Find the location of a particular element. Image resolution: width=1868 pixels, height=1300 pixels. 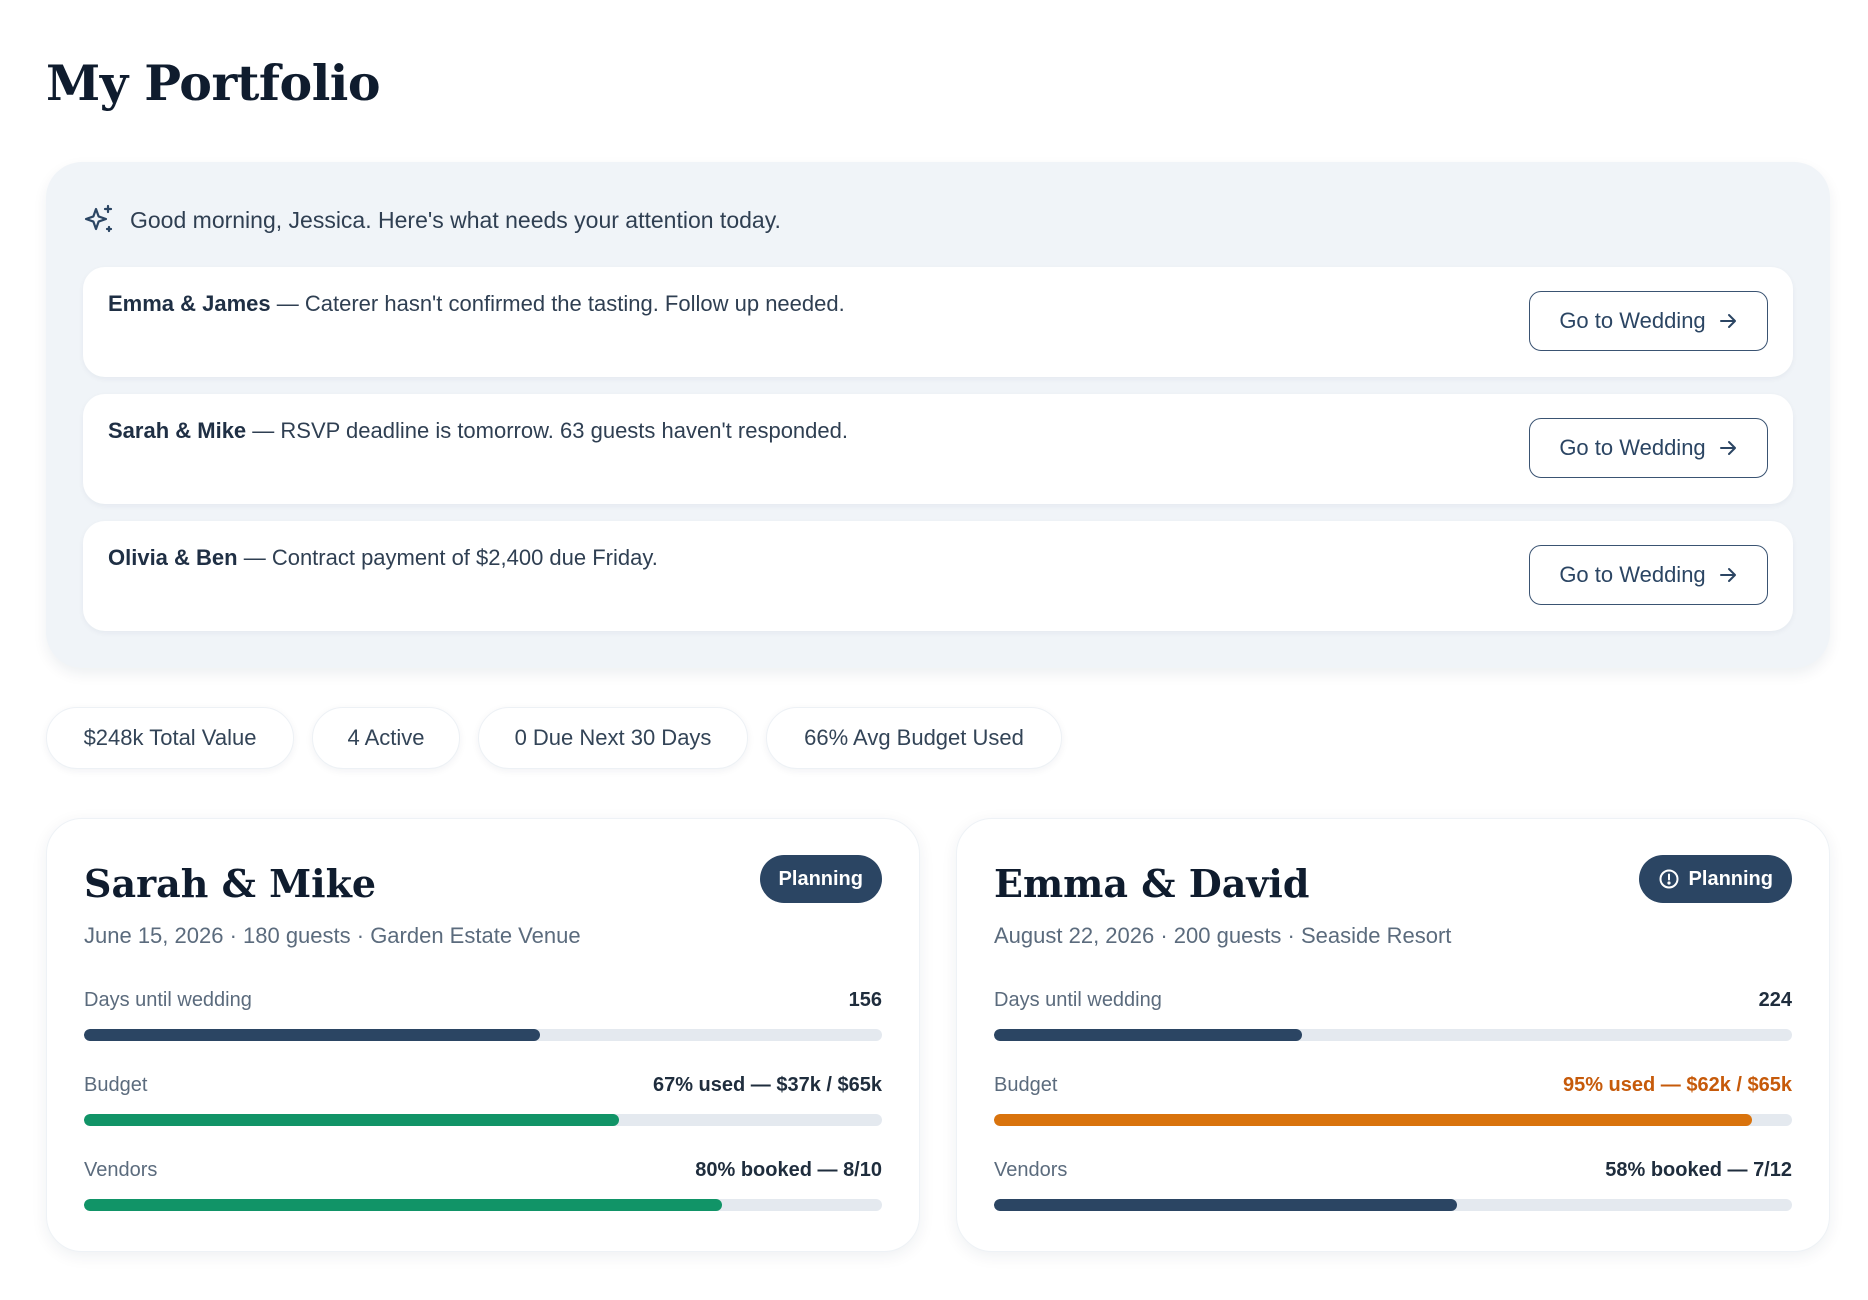

stat-active: 4 Active is located at coordinates (386, 738).